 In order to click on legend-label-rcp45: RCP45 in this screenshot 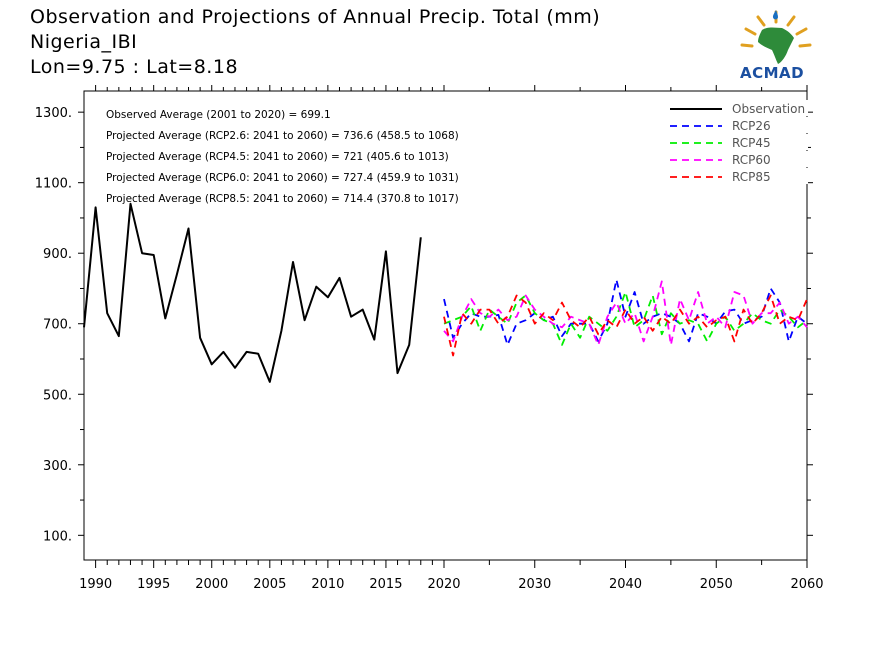, I will do `click(751, 143)`.